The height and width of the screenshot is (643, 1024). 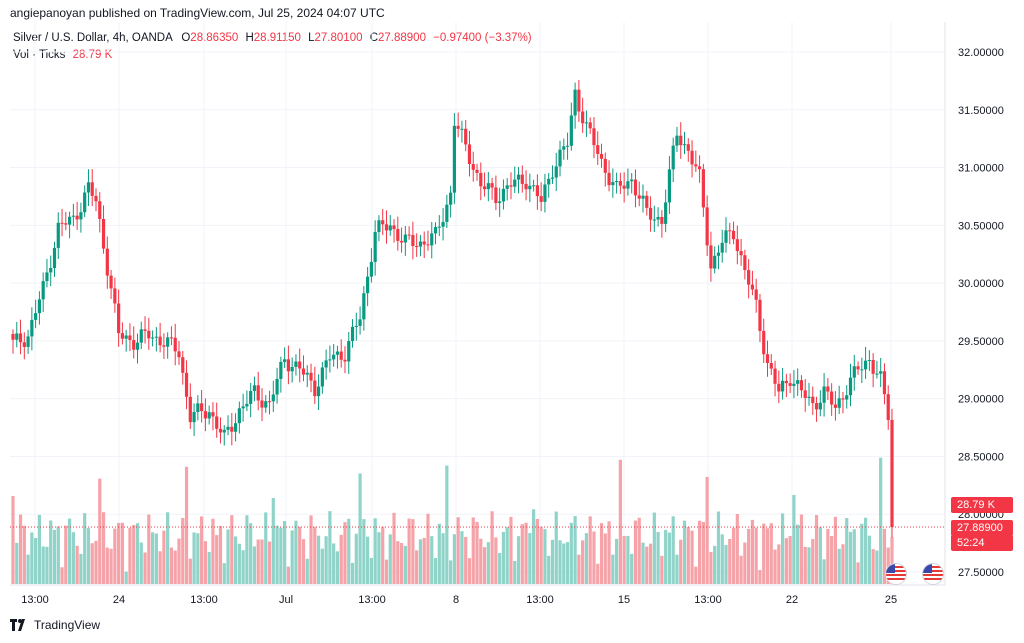 What do you see at coordinates (55, 625) in the screenshot?
I see `footer-brand: TradingView` at bounding box center [55, 625].